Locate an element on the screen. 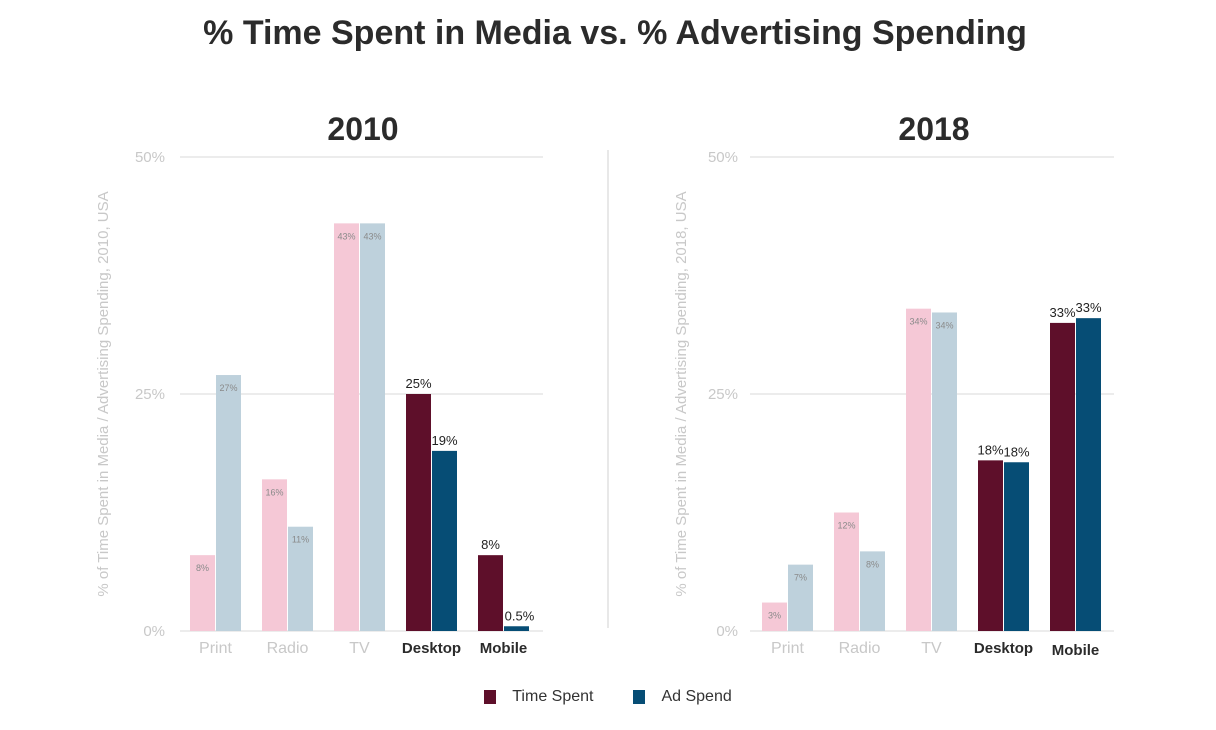 The image size is (1216, 730). data-label-2018-radio-time-spent: 12% is located at coordinates (846, 526).